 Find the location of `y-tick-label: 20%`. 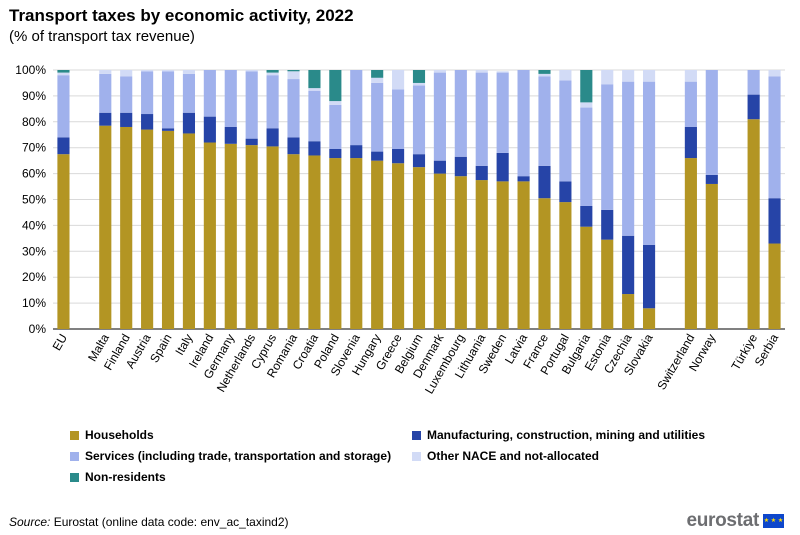

y-tick-label: 20% is located at coordinates (34, 277).